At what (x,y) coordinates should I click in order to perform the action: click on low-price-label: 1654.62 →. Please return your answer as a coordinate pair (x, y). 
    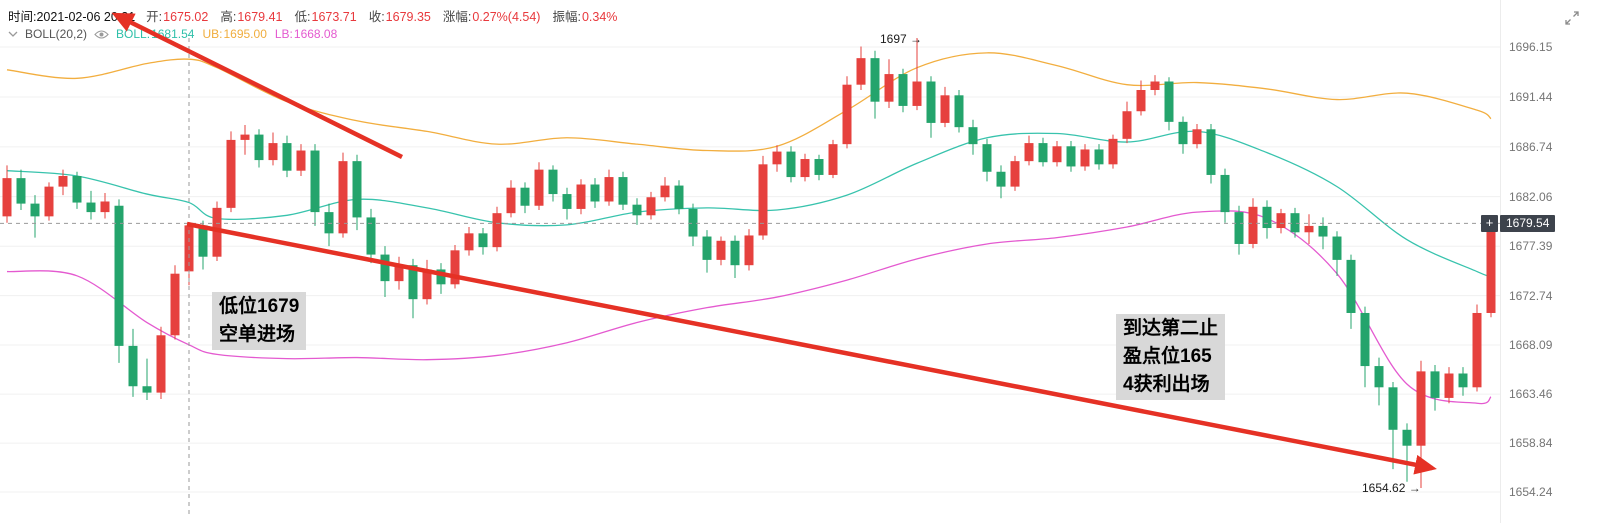
    Looking at the image, I should click on (1391, 488).